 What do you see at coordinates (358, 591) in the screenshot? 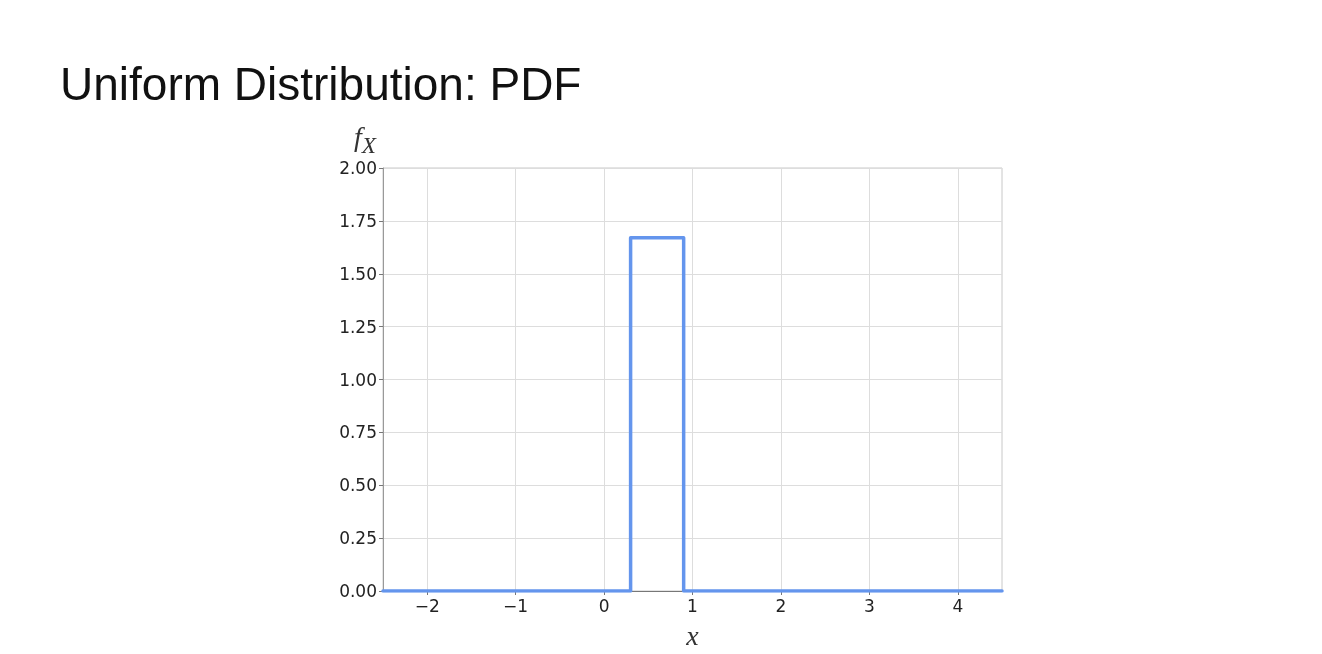
I see `y-tick-label: 0.00` at bounding box center [358, 591].